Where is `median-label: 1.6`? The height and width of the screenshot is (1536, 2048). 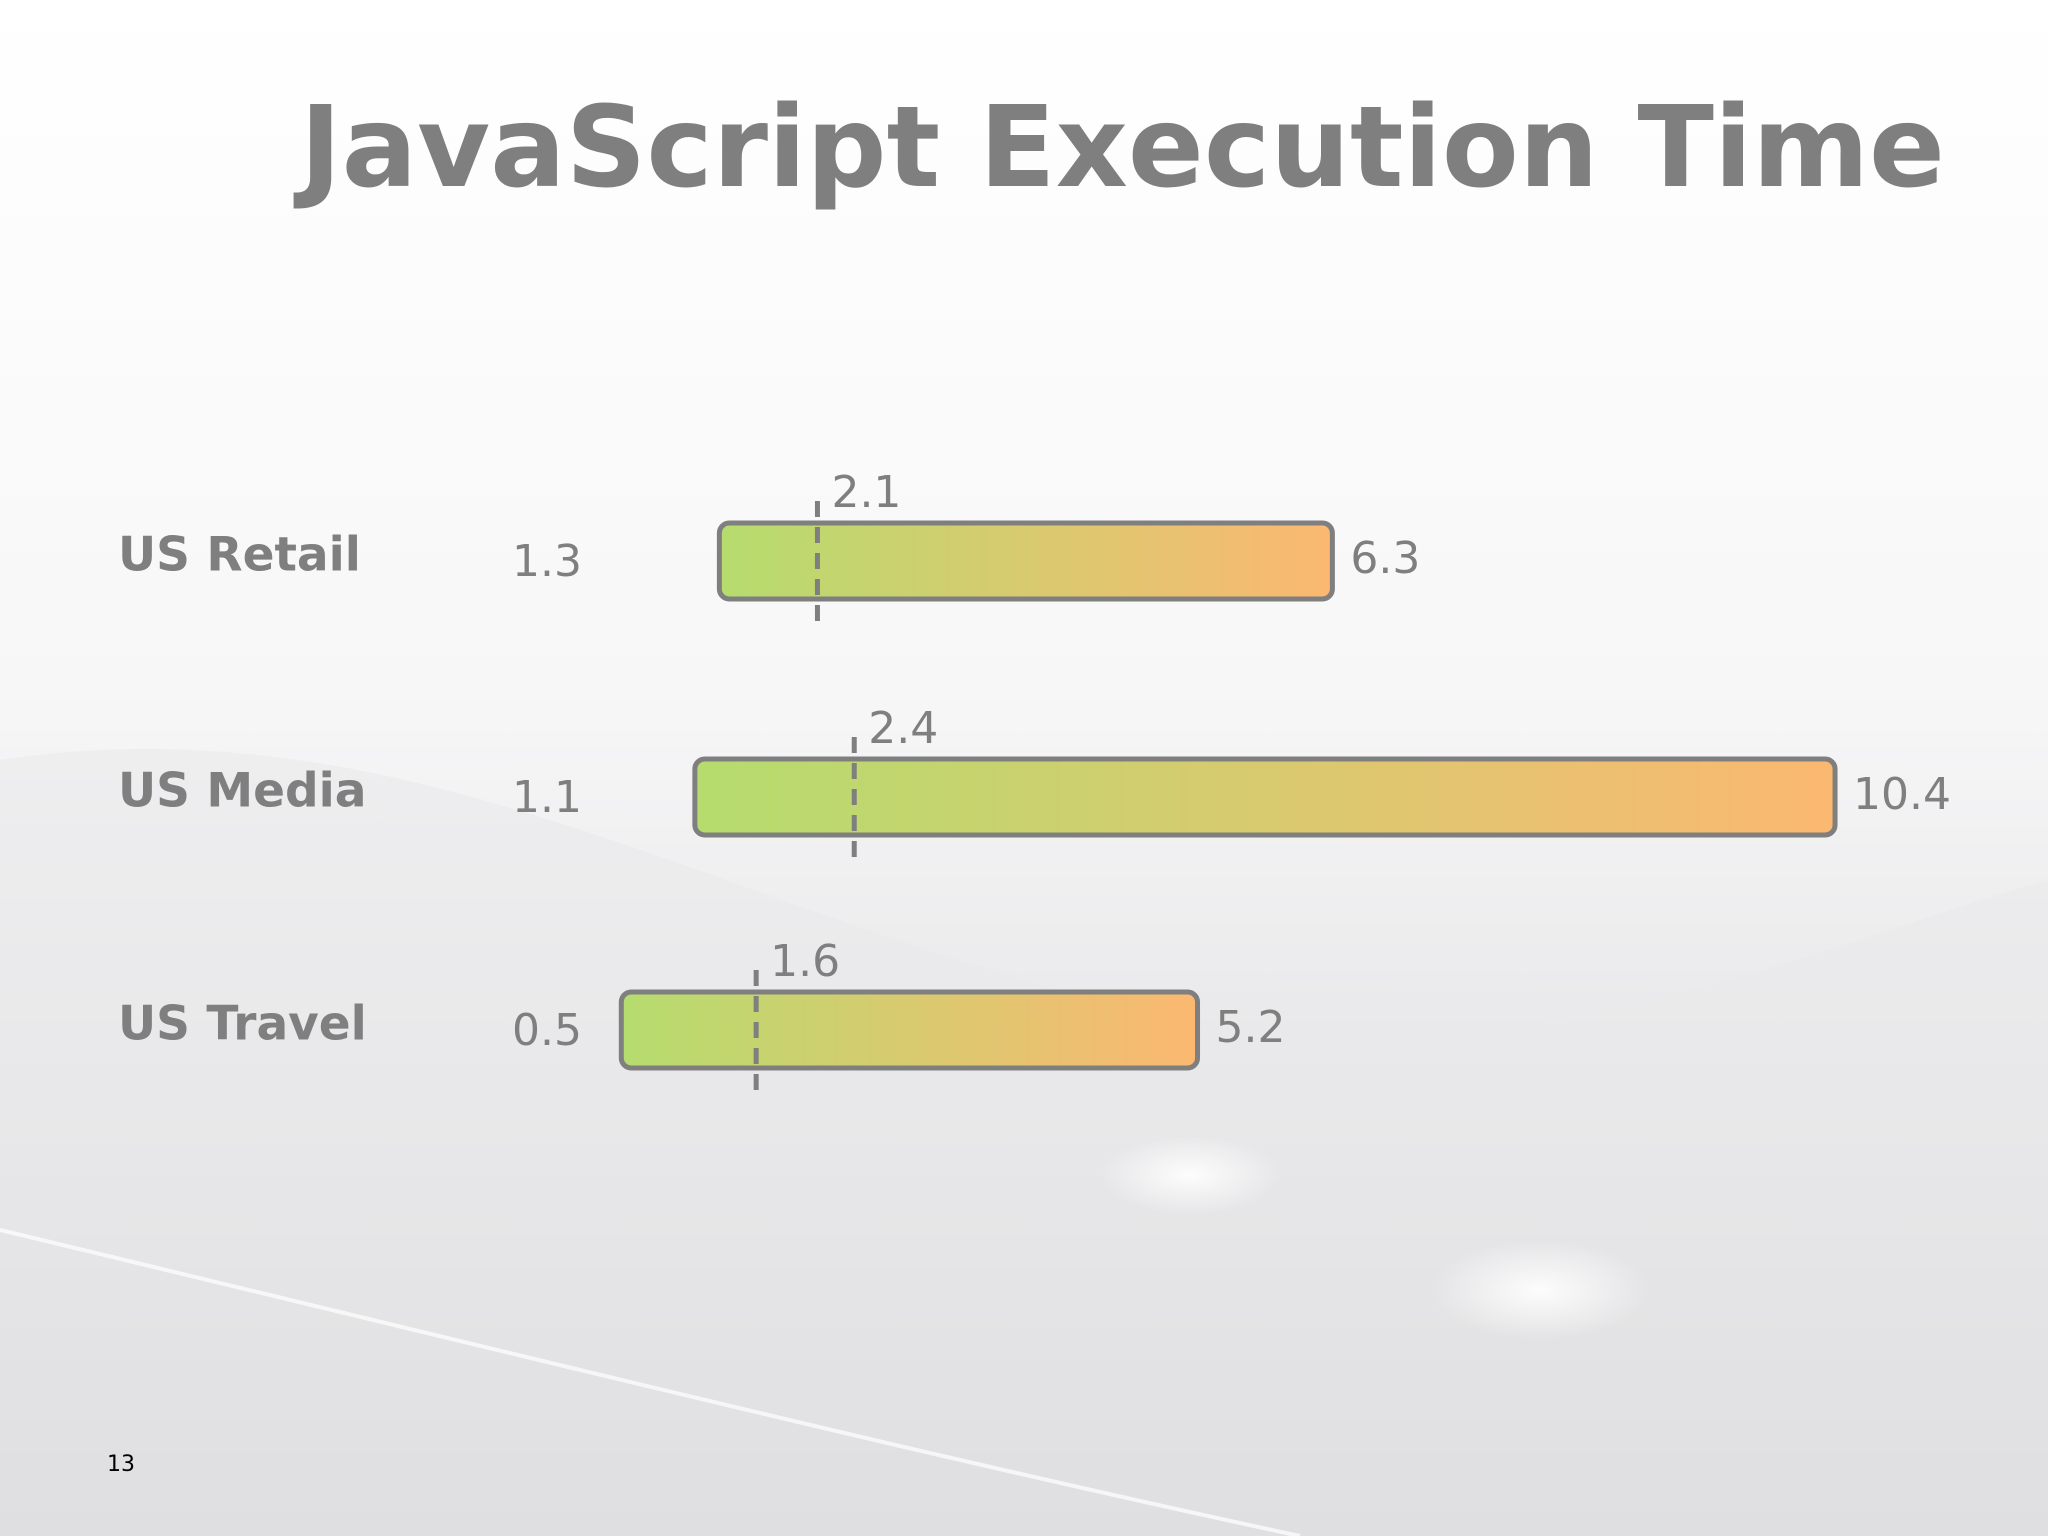
median-label: 1.6 is located at coordinates (805, 961).